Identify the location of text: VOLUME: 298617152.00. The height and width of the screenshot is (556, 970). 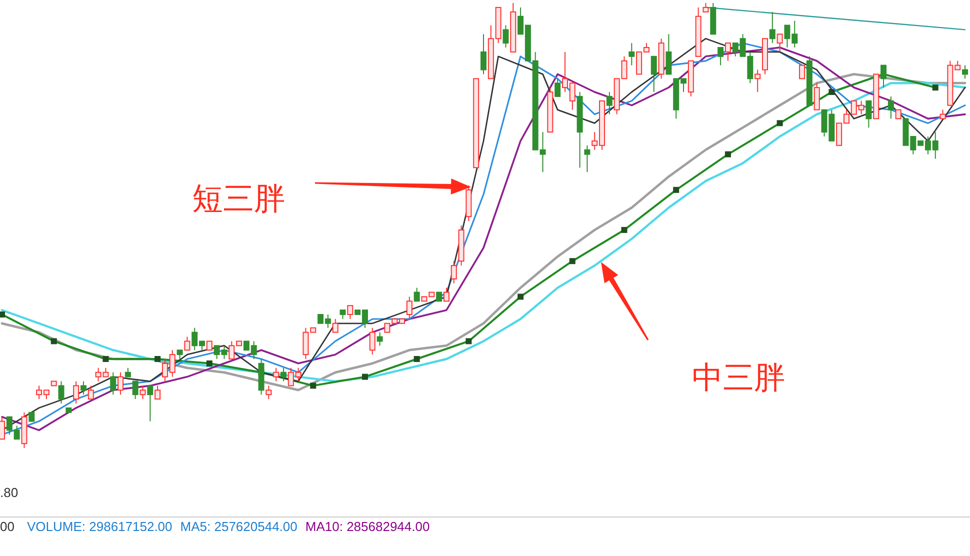
(99, 526).